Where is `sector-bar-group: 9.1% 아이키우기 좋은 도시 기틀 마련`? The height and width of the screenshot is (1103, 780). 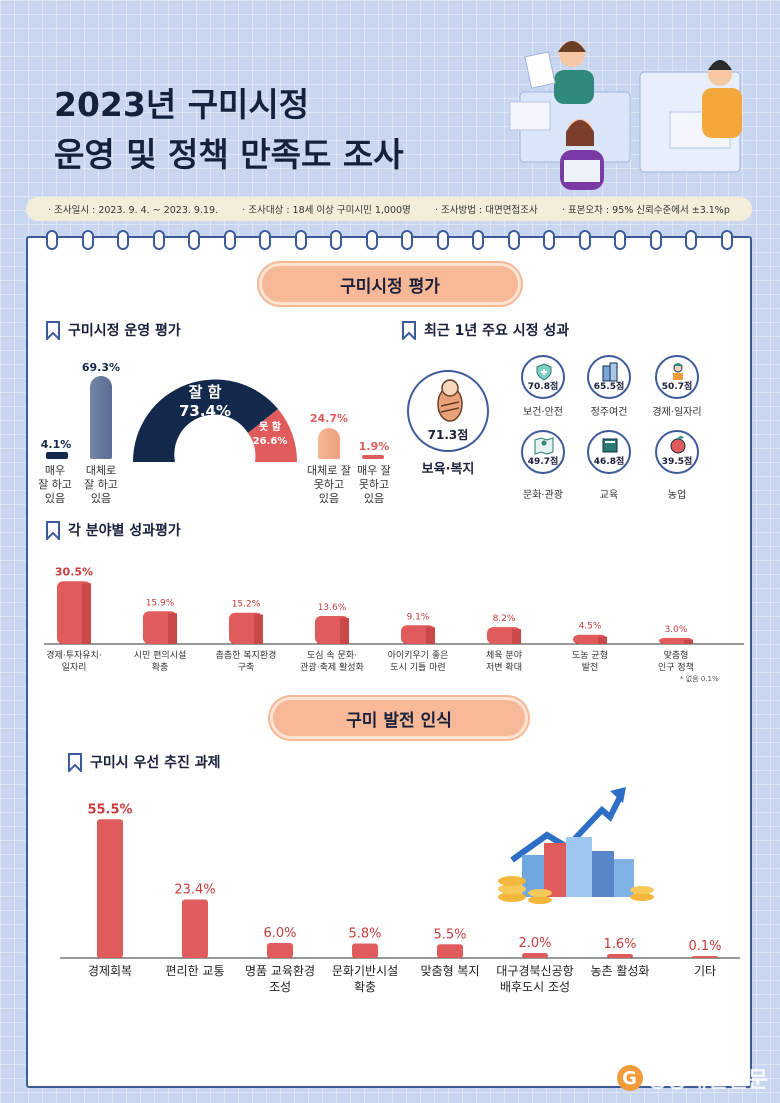 sector-bar-group: 9.1% 아이키우기 좋은 도시 기틀 마련 is located at coordinates (418, 642).